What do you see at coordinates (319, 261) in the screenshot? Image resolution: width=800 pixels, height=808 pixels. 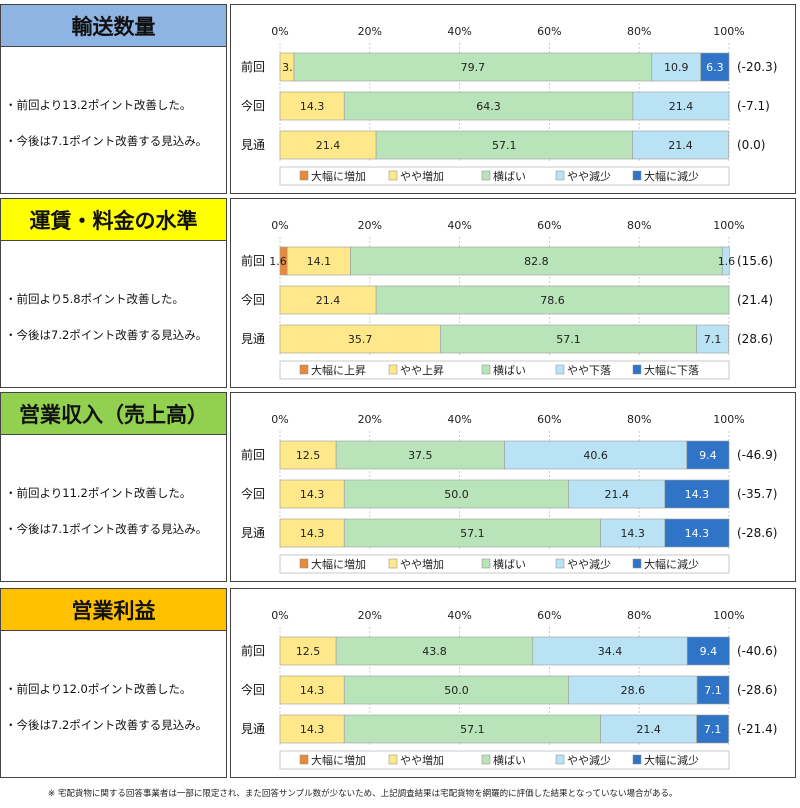 I see `data-label: 14.1` at bounding box center [319, 261].